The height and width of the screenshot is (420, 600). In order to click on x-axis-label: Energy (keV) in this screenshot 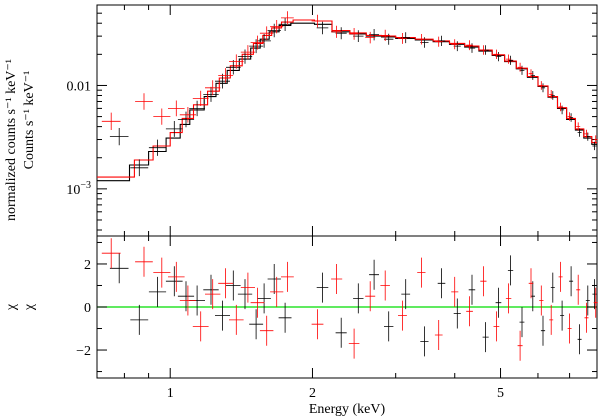, I will do `click(347, 409)`.